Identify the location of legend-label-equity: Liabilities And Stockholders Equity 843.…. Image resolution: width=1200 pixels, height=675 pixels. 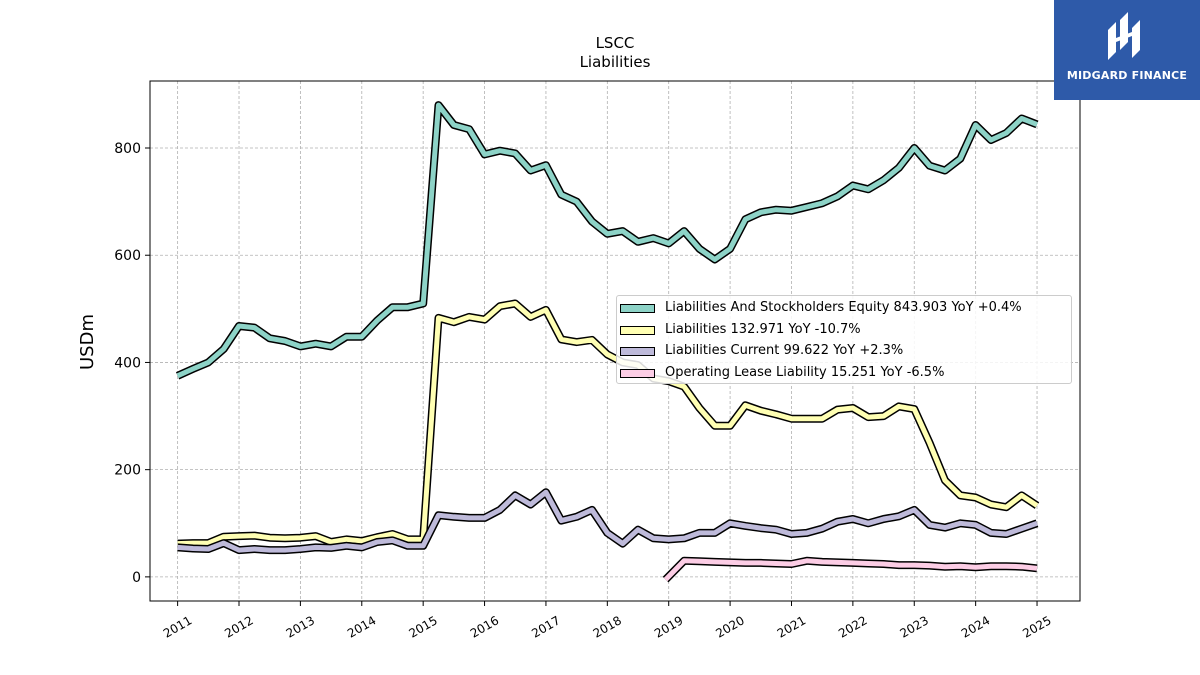
(843, 307).